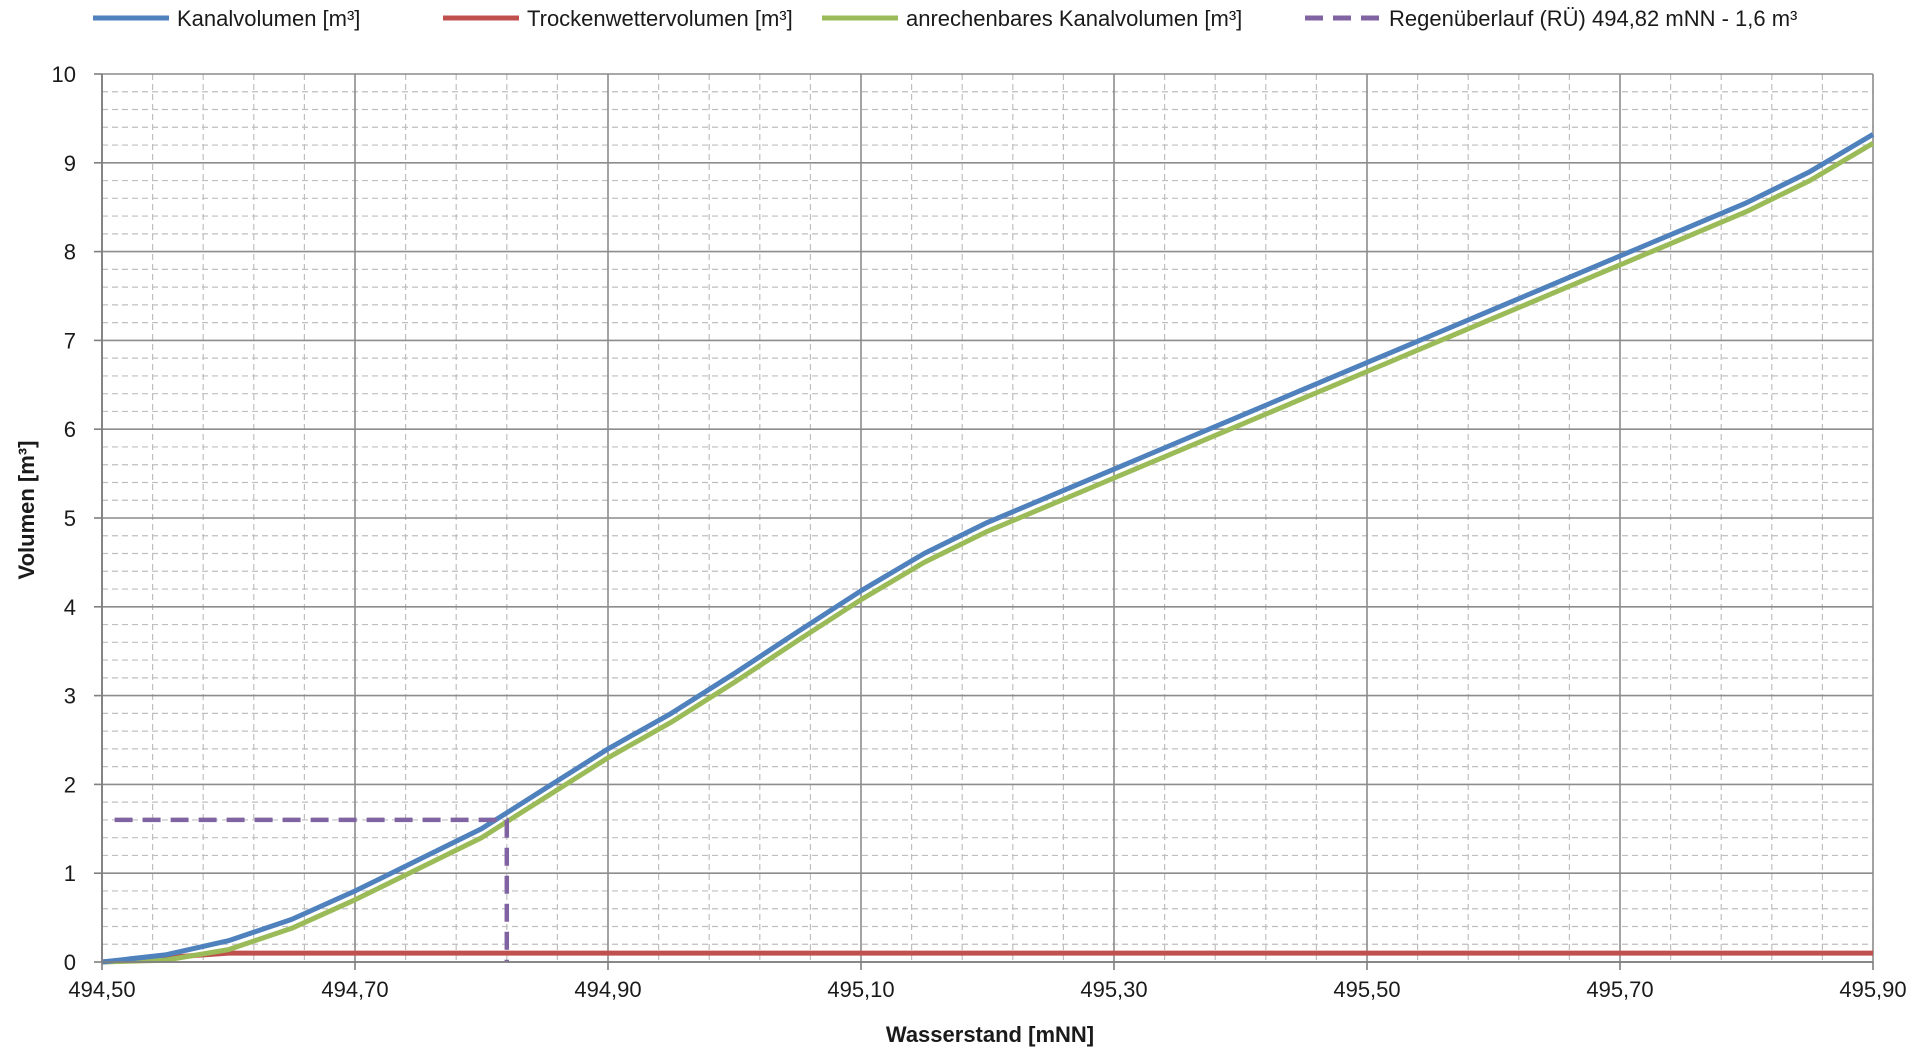 The width and height of the screenshot is (1921, 1052). What do you see at coordinates (1872, 989) in the screenshot?
I see `x-tick-label: 495,90` at bounding box center [1872, 989].